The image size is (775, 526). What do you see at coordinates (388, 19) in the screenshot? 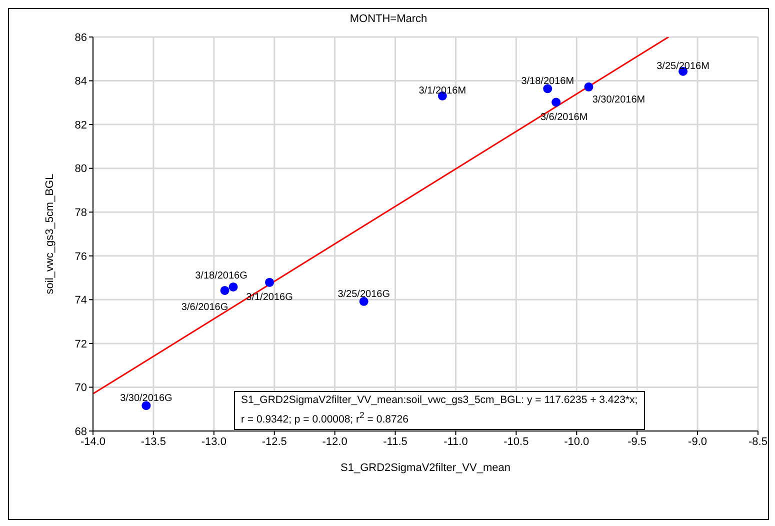
I see `chart-title: MONTH=March` at bounding box center [388, 19].